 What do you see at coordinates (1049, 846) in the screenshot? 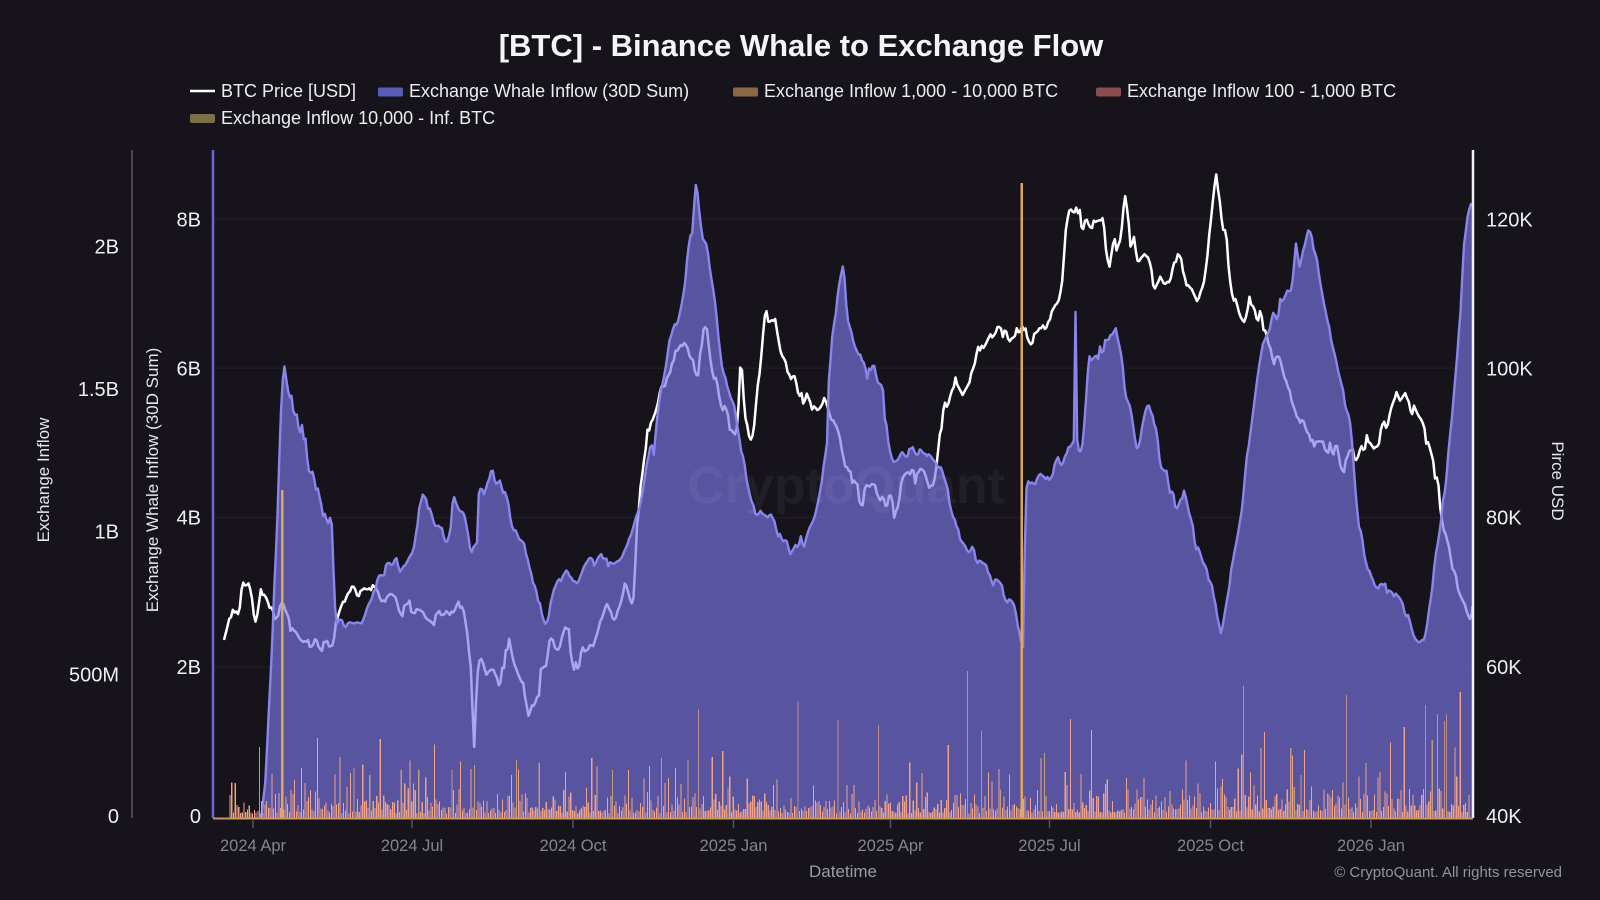
I see `svg-text: 2025 Jul` at bounding box center [1049, 846].